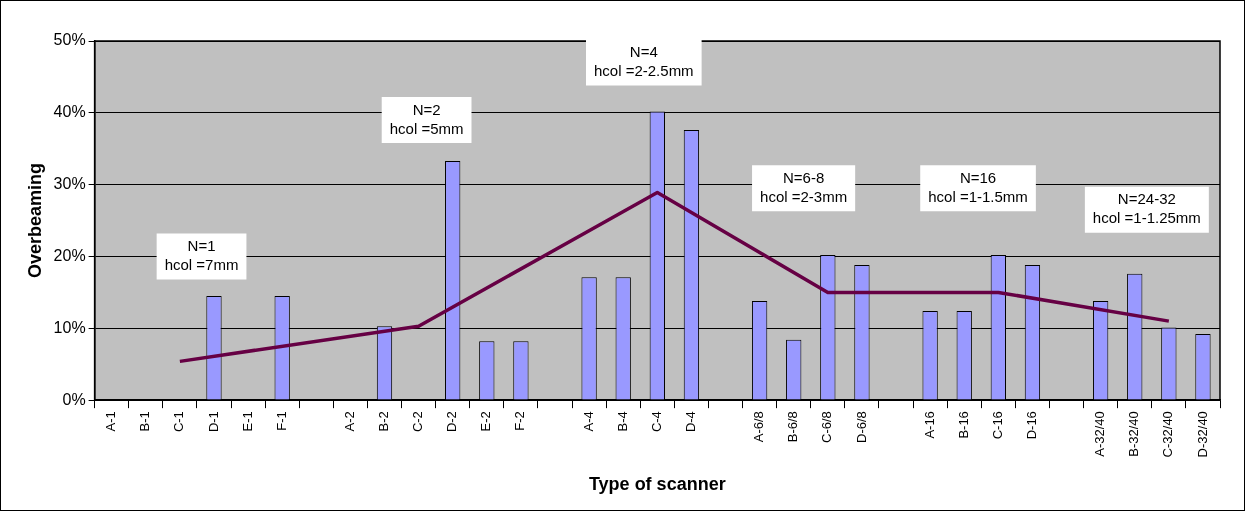 This screenshot has width=1245, height=511. I want to click on x-tick-label: D-32/40, so click(1202, 434).